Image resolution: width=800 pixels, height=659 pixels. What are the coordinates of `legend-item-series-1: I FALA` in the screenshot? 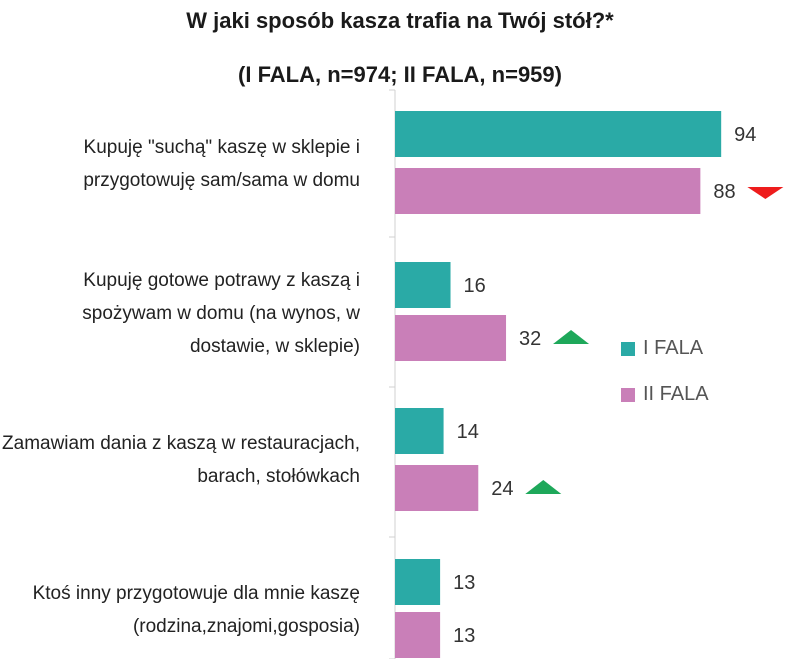 It's located at (662, 348).